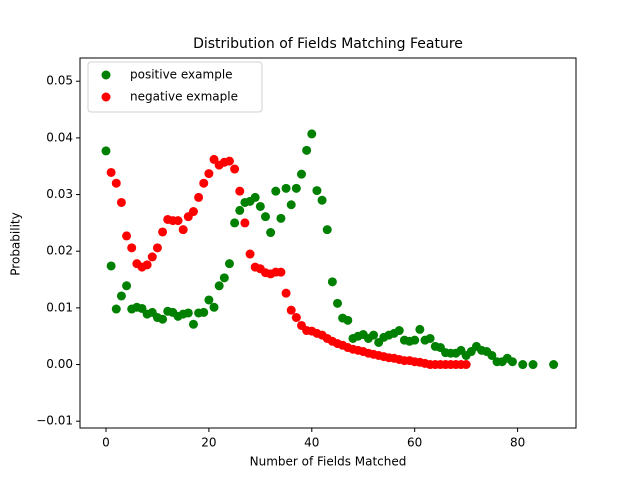  What do you see at coordinates (208, 443) in the screenshot?
I see `x-tick-label: 20` at bounding box center [208, 443].